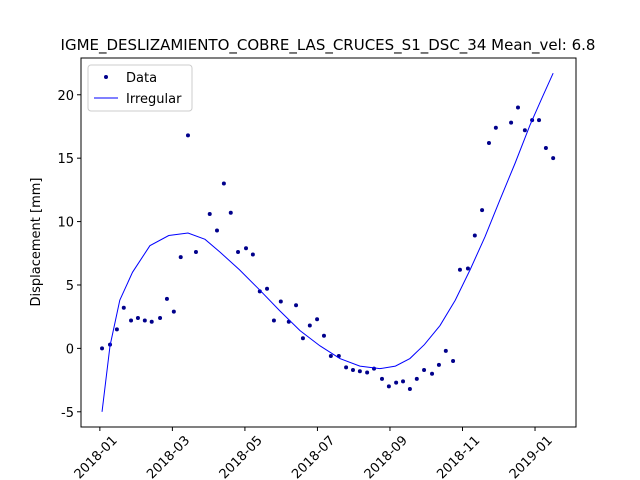  Describe the element at coordinates (386, 456) in the screenshot. I see `x-tick-label: 2018-09` at that location.